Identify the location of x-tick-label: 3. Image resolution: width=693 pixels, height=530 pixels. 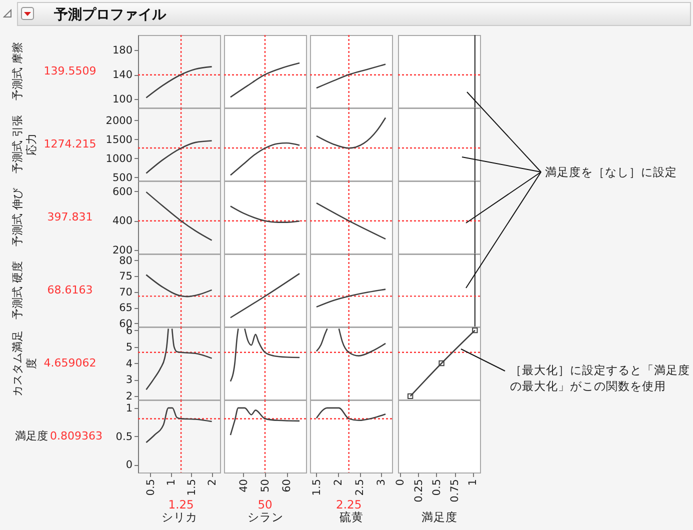
(382, 482).